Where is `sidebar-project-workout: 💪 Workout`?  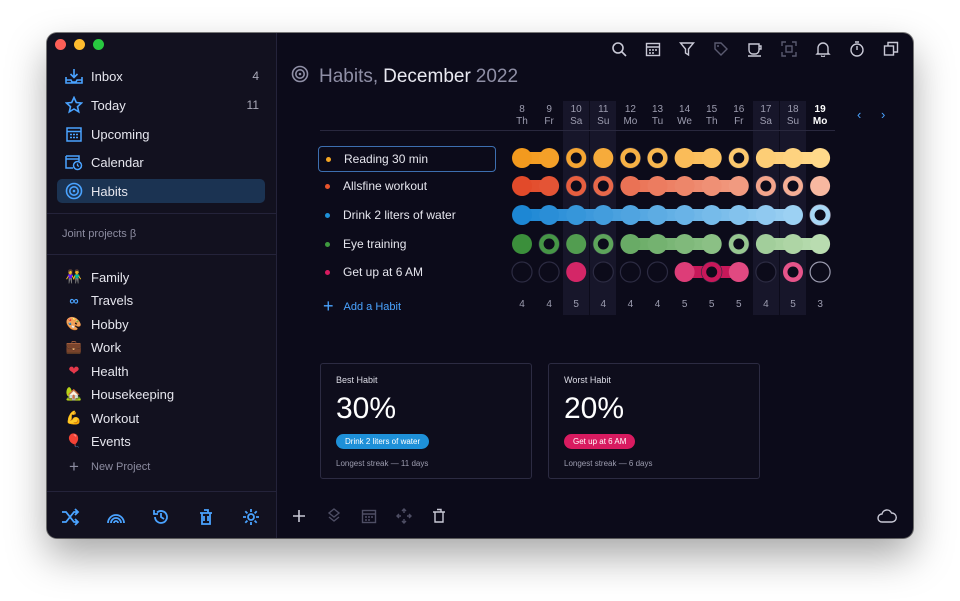 sidebar-project-workout: 💪 Workout is located at coordinates (98, 418).